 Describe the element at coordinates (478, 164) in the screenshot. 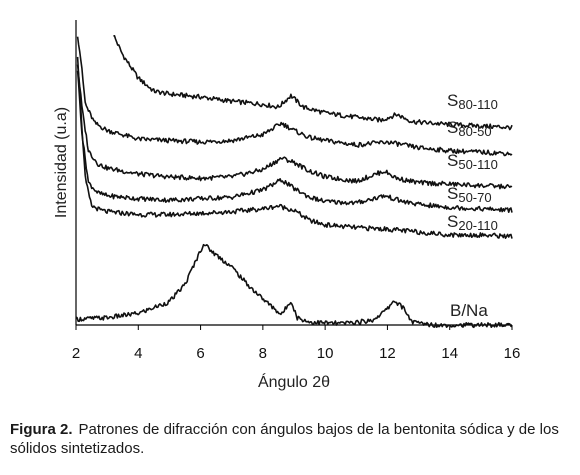

I see `series-label-subscript: 50-110` at that location.